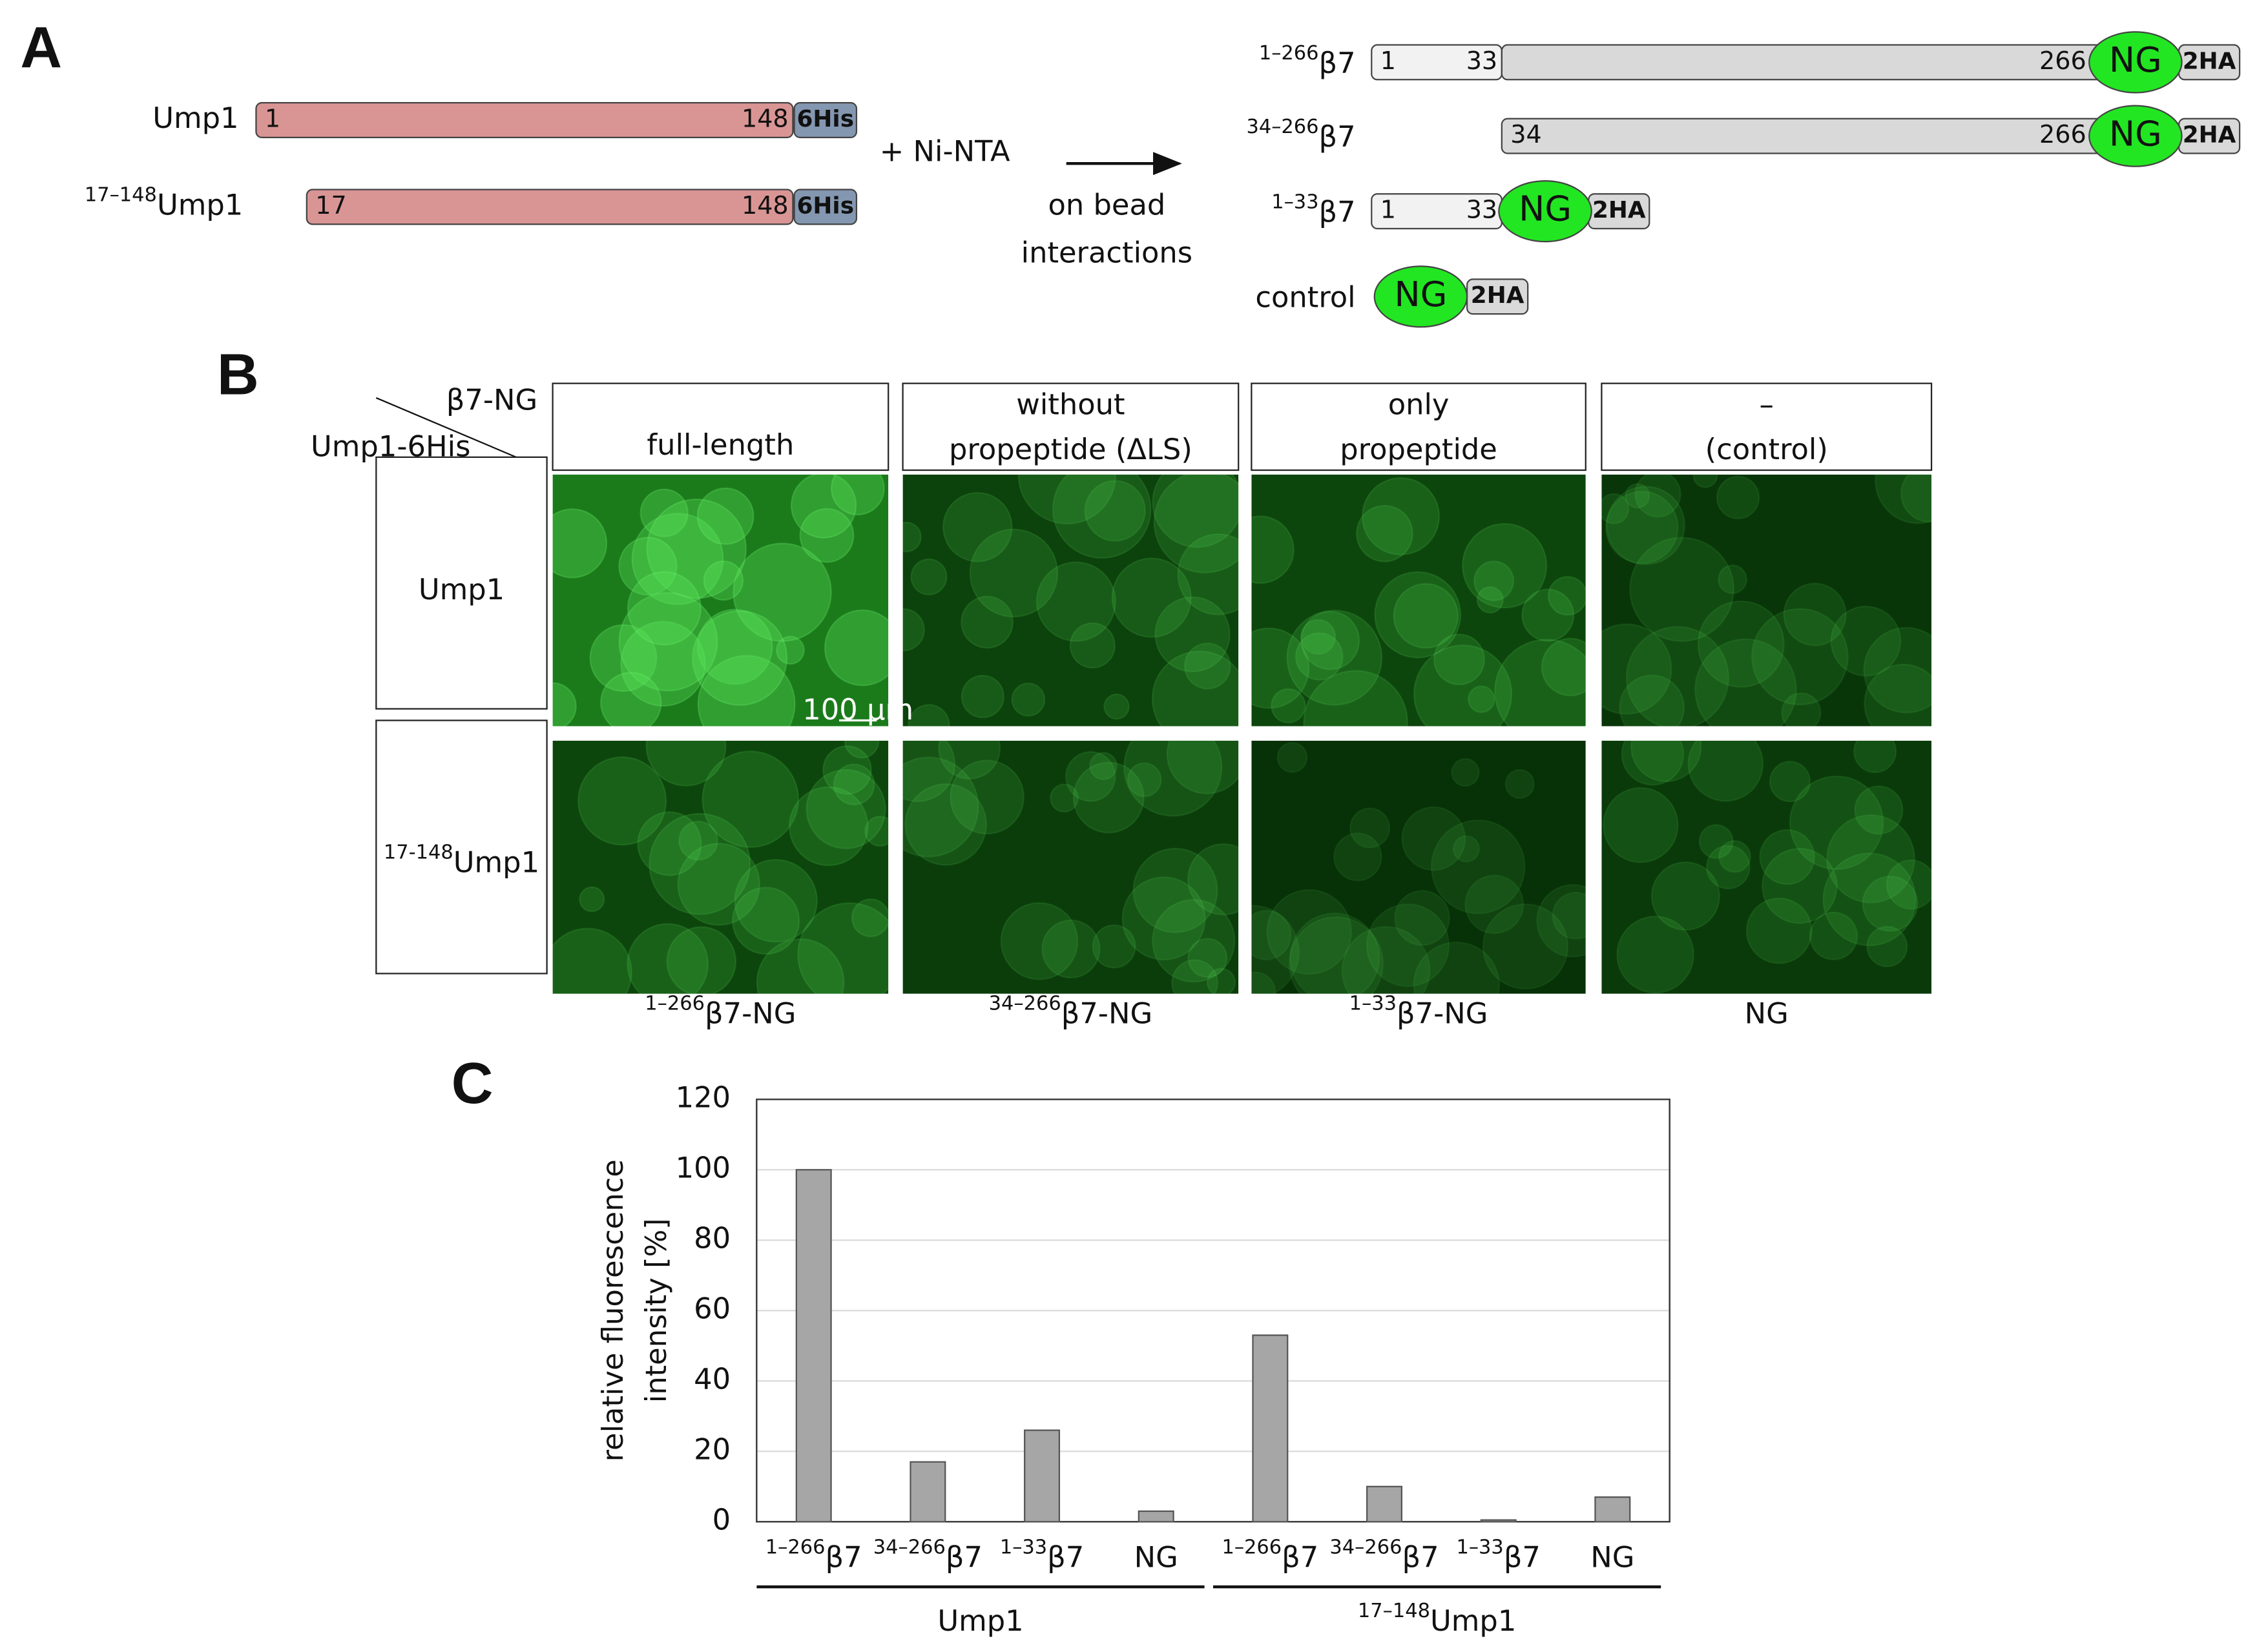 The image size is (2257, 1652). I want to click on residue-number: 148, so click(765, 206).